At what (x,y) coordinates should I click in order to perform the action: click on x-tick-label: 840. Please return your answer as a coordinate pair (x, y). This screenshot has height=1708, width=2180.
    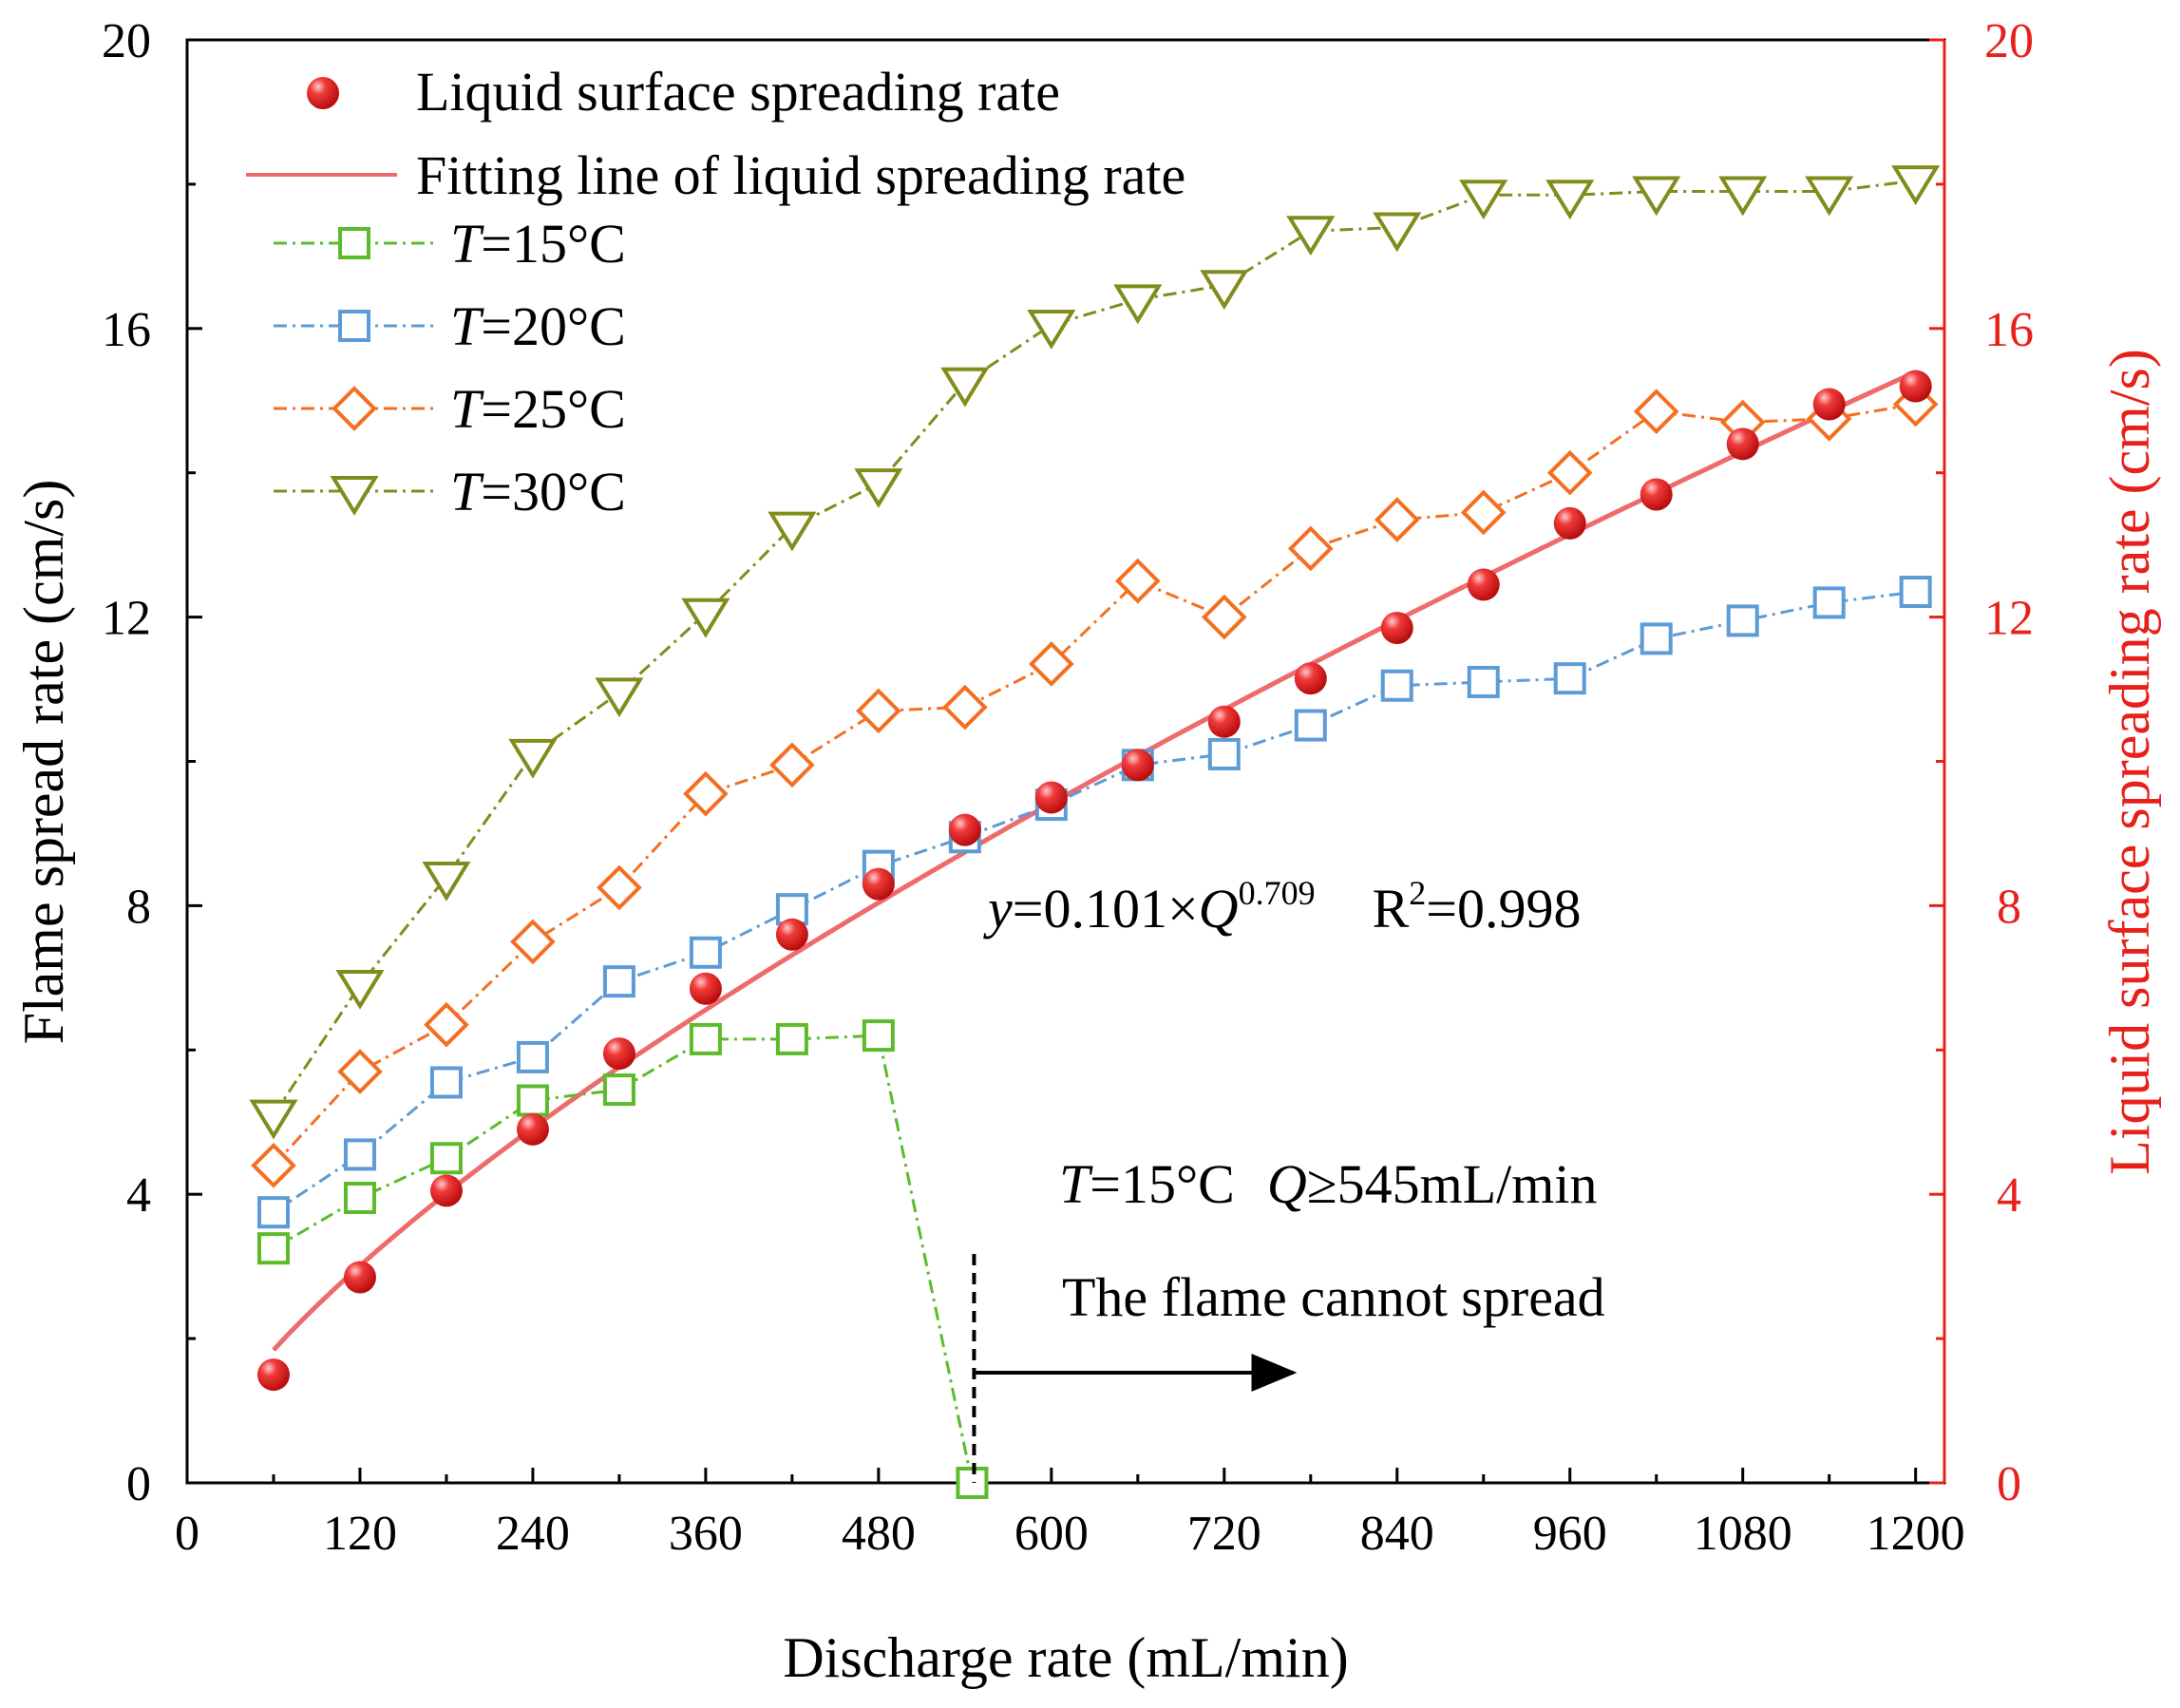
    Looking at the image, I should click on (1397, 1534).